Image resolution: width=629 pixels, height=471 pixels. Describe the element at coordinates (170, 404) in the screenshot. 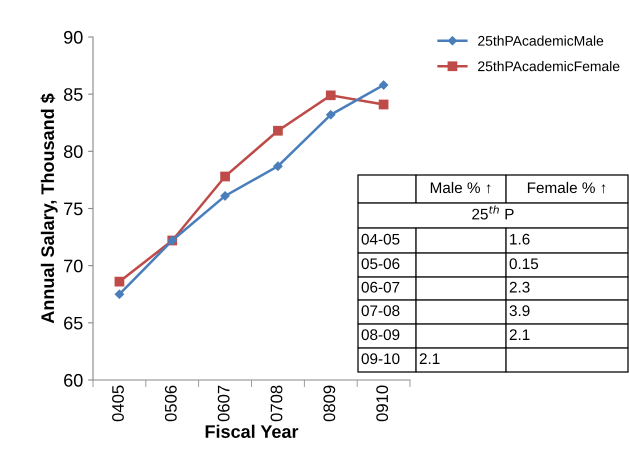

I see `x-tick-label: 0506` at that location.